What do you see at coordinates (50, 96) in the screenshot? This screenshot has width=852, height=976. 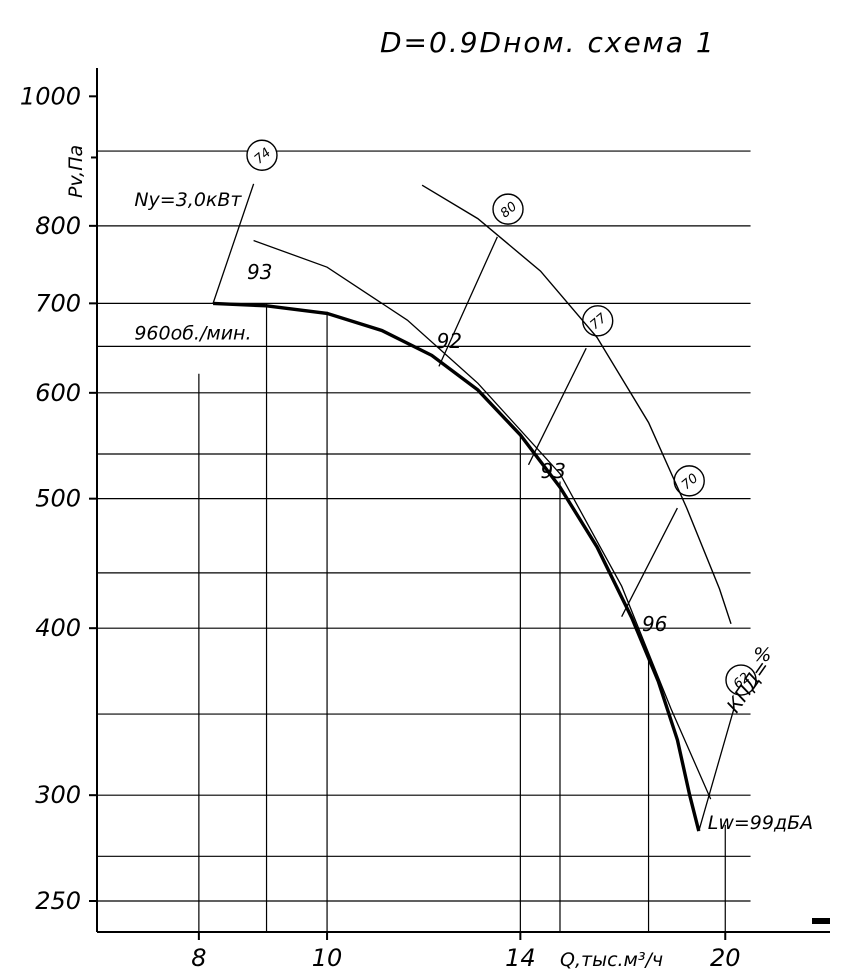 I see `y-tick-label: 1000` at bounding box center [50, 96].